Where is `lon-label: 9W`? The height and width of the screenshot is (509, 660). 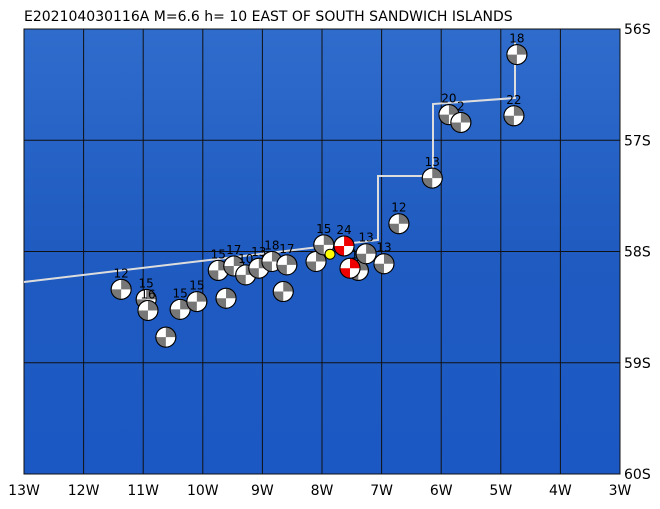 lon-label: 9W is located at coordinates (262, 491).